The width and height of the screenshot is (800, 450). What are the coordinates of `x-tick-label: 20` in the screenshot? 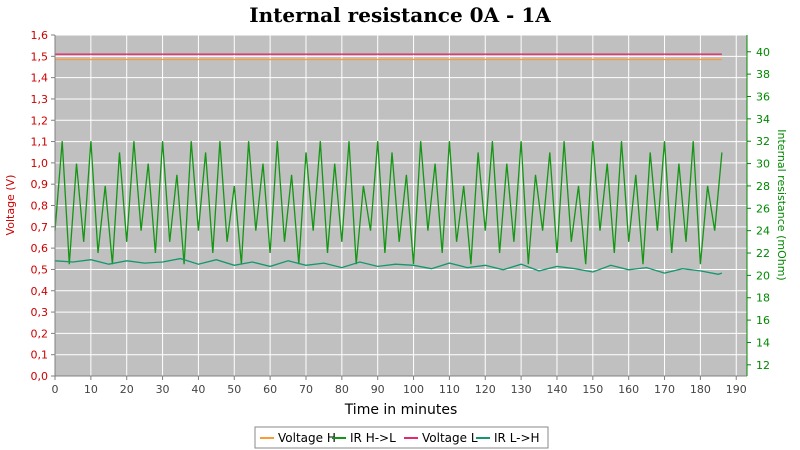 It's located at (127, 389).